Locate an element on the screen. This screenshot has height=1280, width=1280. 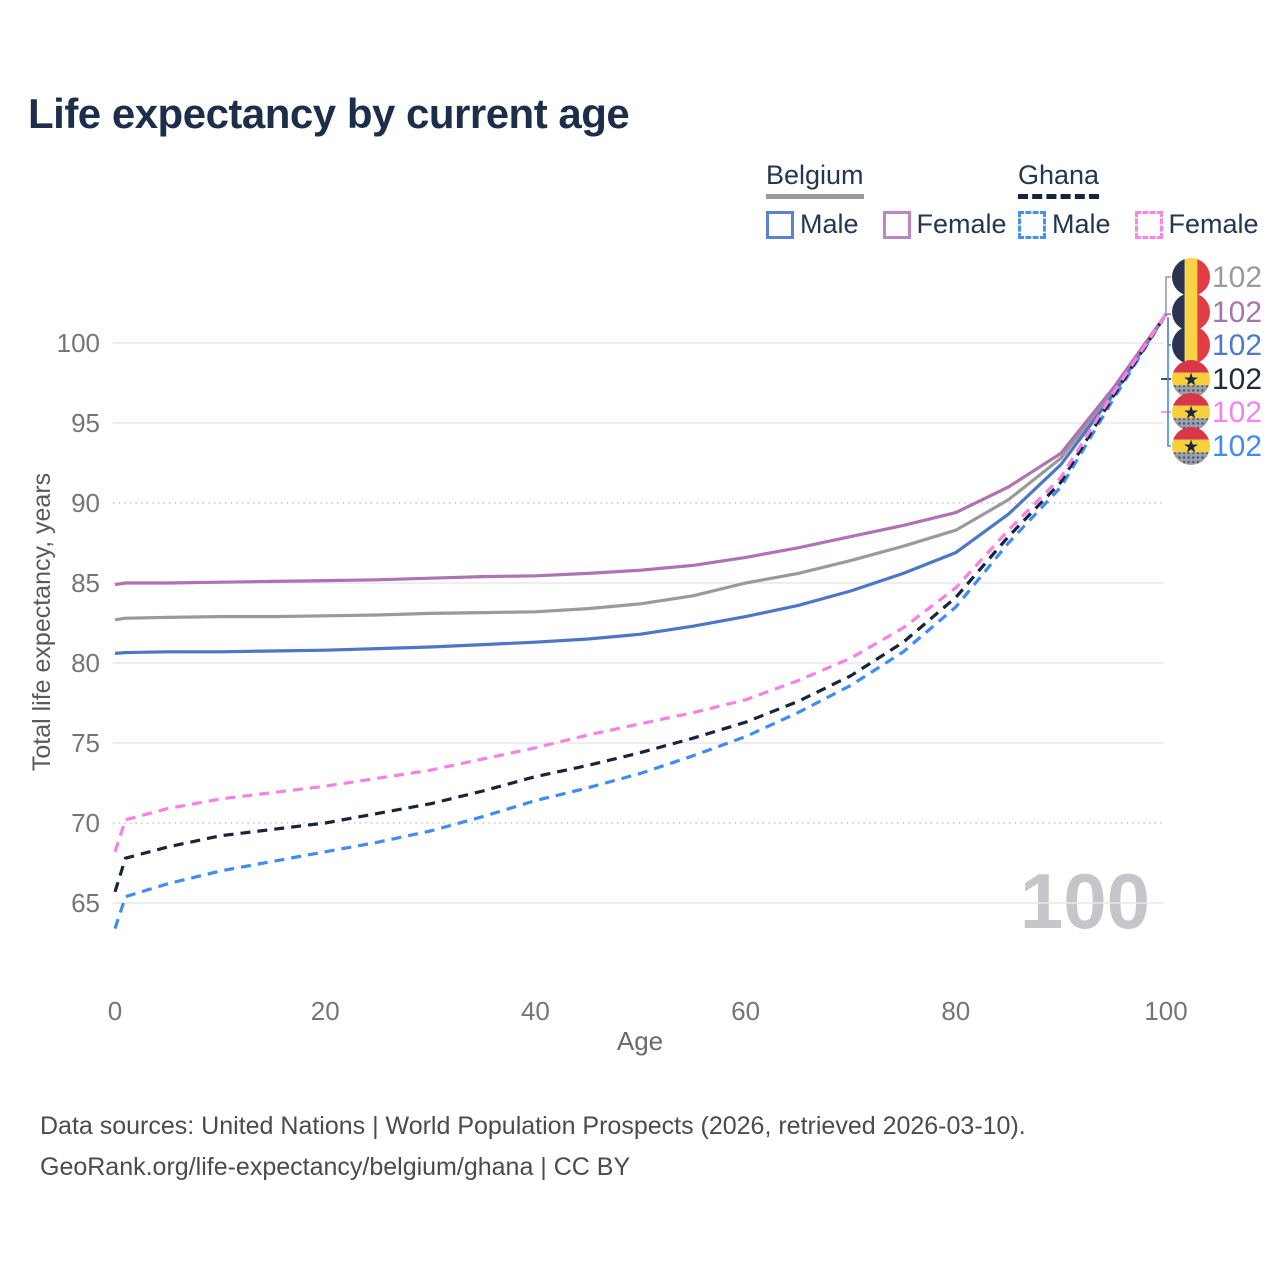
x-tick-40: 40 is located at coordinates (535, 1011).